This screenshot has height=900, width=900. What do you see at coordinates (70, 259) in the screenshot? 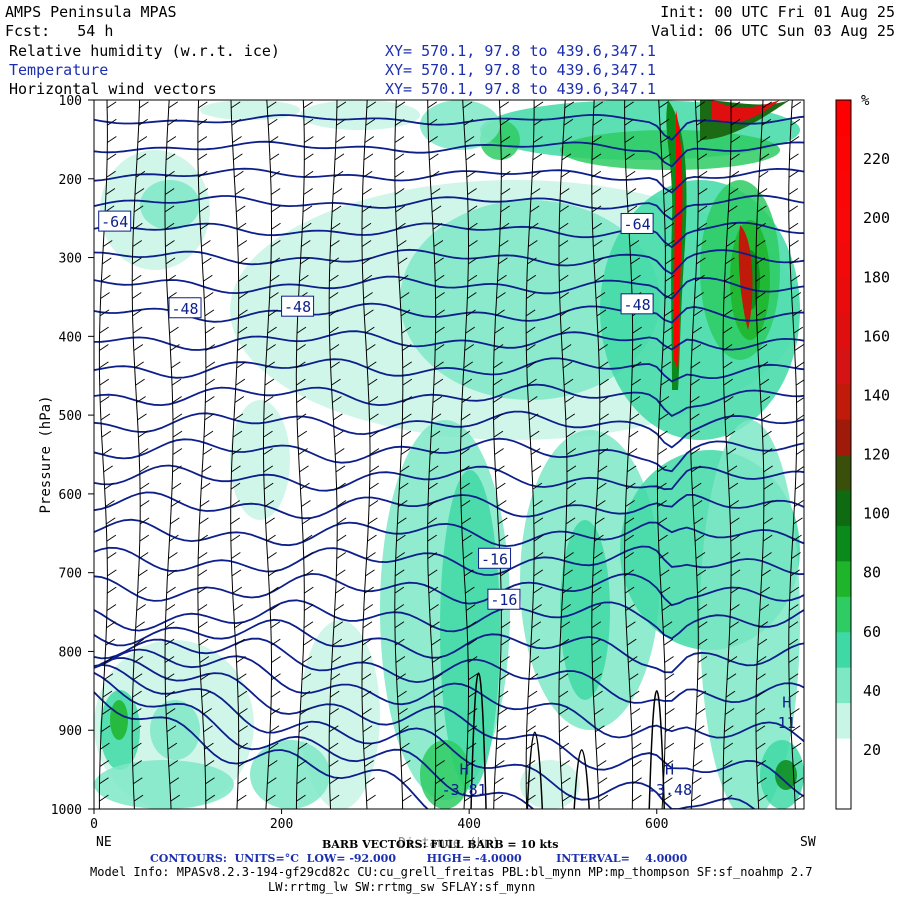
I see `y-tick-label: 300` at bounding box center [70, 259].